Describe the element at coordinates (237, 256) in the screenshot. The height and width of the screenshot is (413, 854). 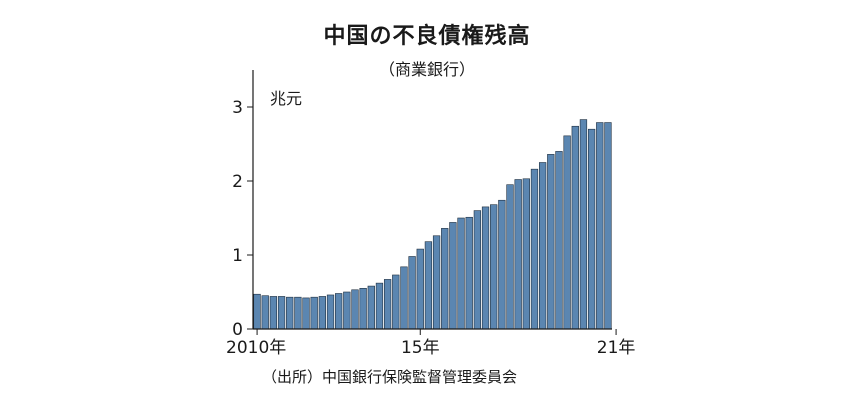
I see `y-tick-label: 1` at that location.